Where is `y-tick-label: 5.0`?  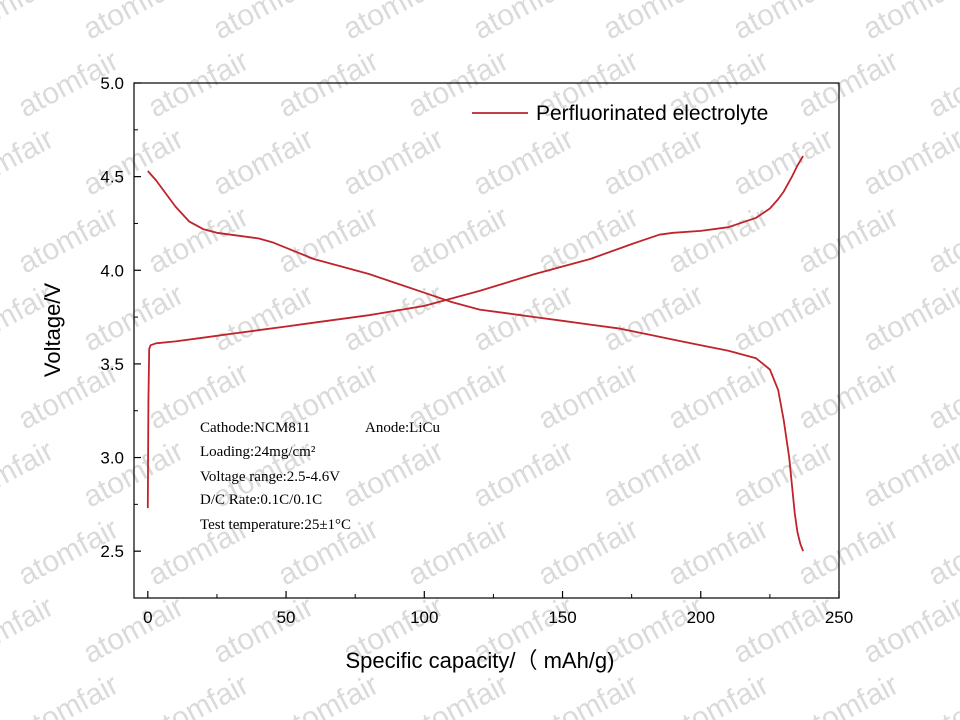
y-tick-label: 5.0 is located at coordinates (112, 83).